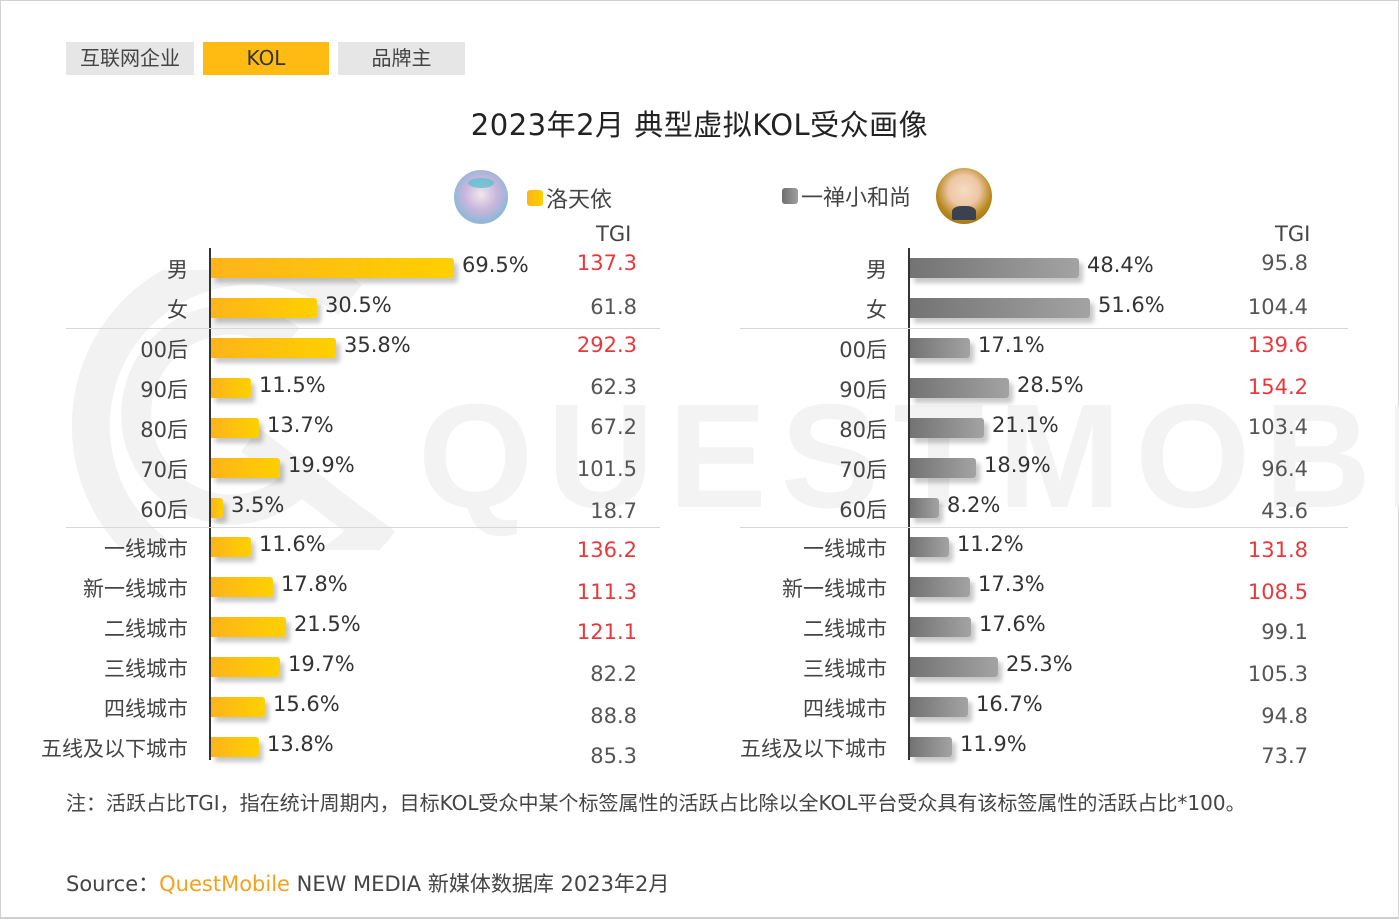  I want to click on bar-row: 女 51.6% 104.4, so click(1049, 308).